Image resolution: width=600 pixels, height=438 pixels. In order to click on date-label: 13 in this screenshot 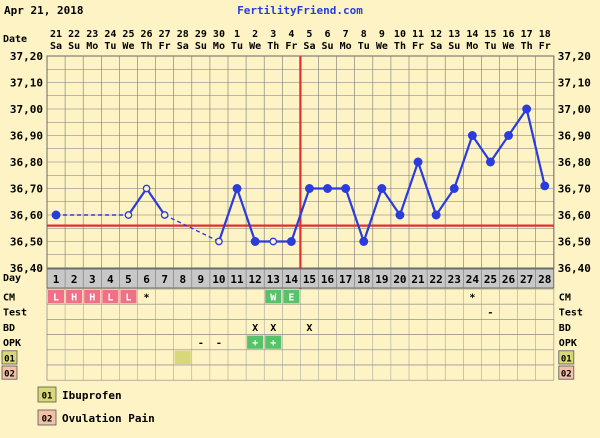, I will do `click(454, 34)`.